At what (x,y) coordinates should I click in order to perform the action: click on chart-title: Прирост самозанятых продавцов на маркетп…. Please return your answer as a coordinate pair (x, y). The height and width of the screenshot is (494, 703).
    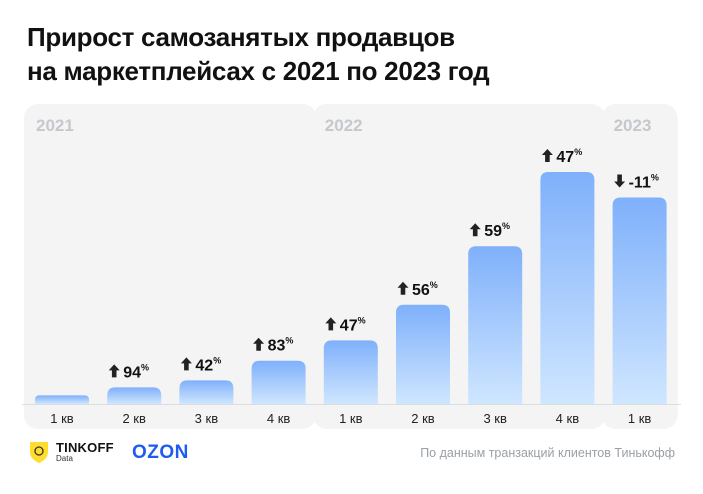
    Looking at the image, I should click on (258, 54).